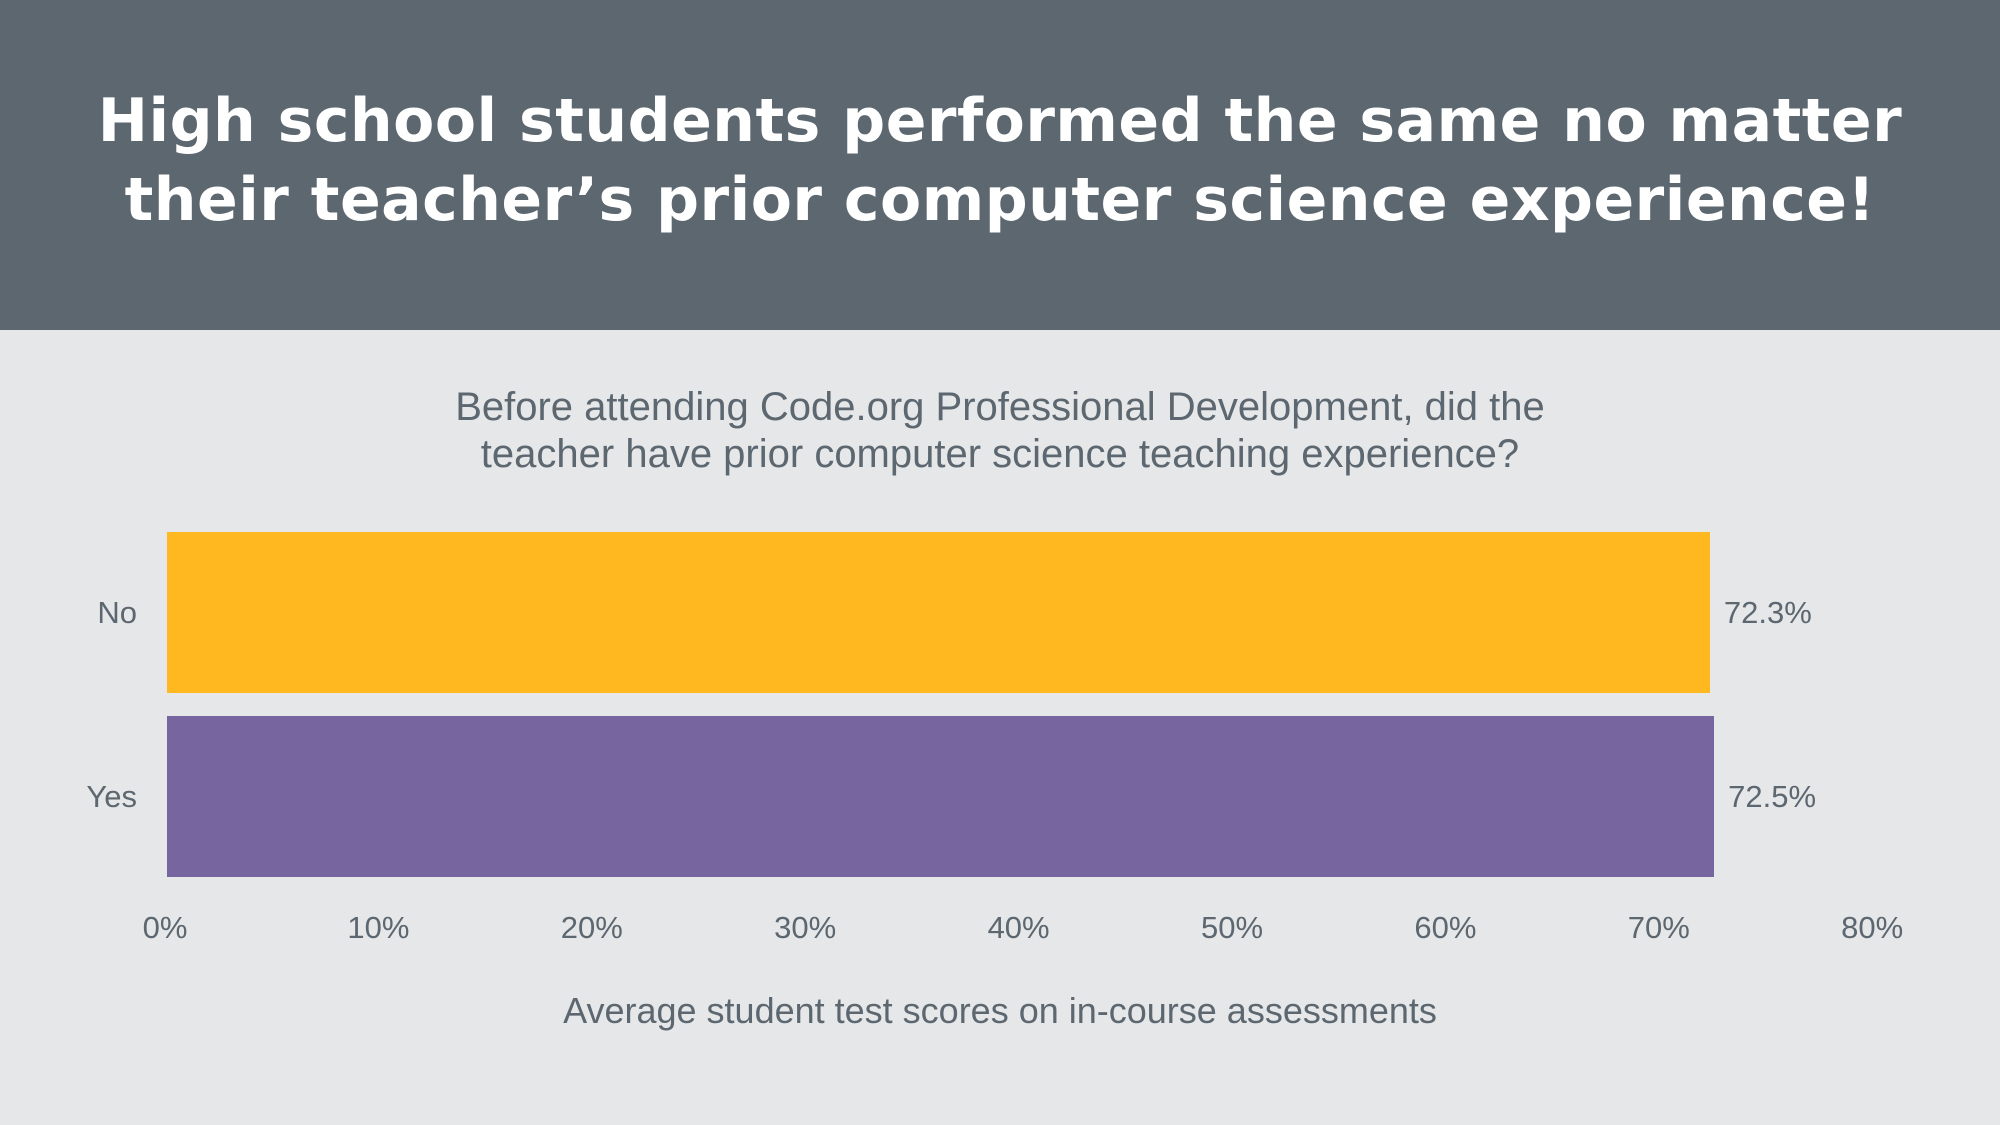  What do you see at coordinates (941, 796) in the screenshot?
I see `bar-yes` at bounding box center [941, 796].